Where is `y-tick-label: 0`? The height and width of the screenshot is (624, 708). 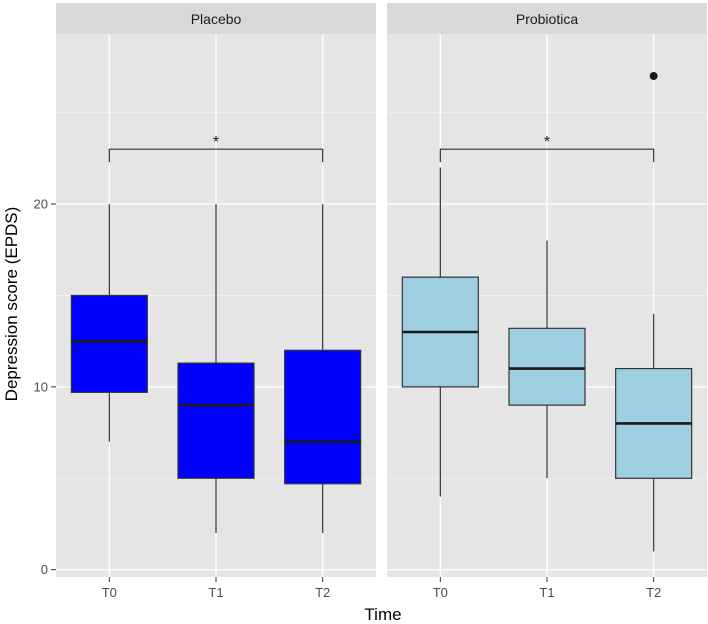 y-tick-label: 0 is located at coordinates (44, 569).